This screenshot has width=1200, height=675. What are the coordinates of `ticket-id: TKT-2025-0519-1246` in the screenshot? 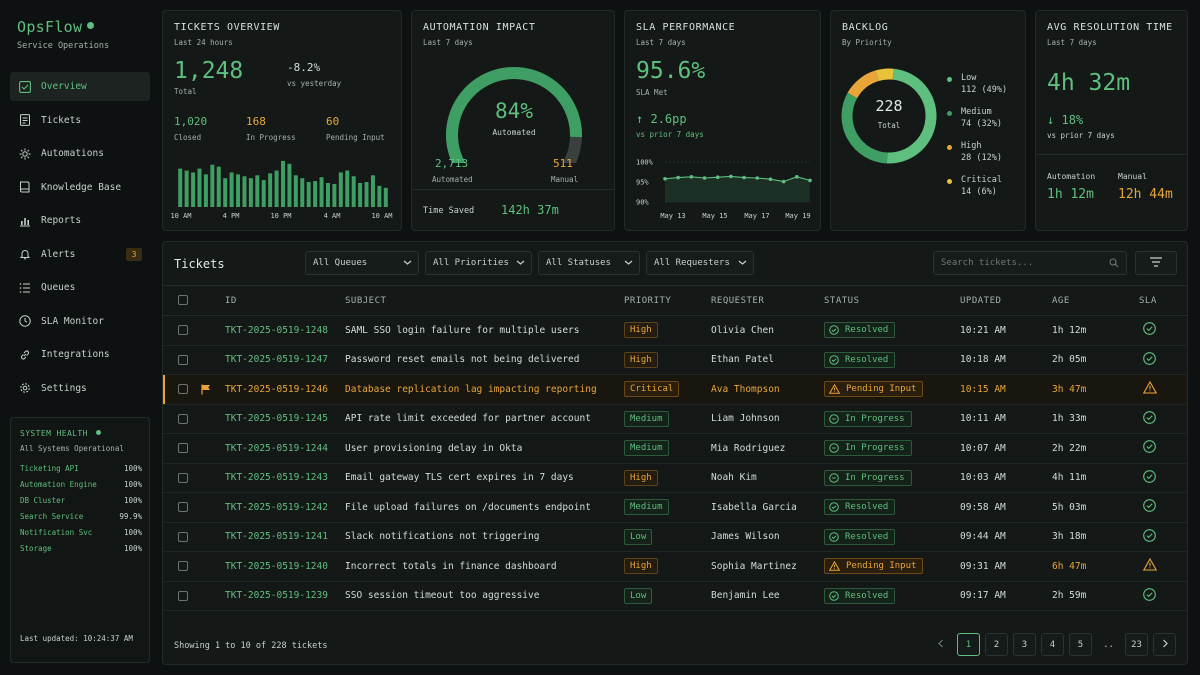 It's located at (285, 389).